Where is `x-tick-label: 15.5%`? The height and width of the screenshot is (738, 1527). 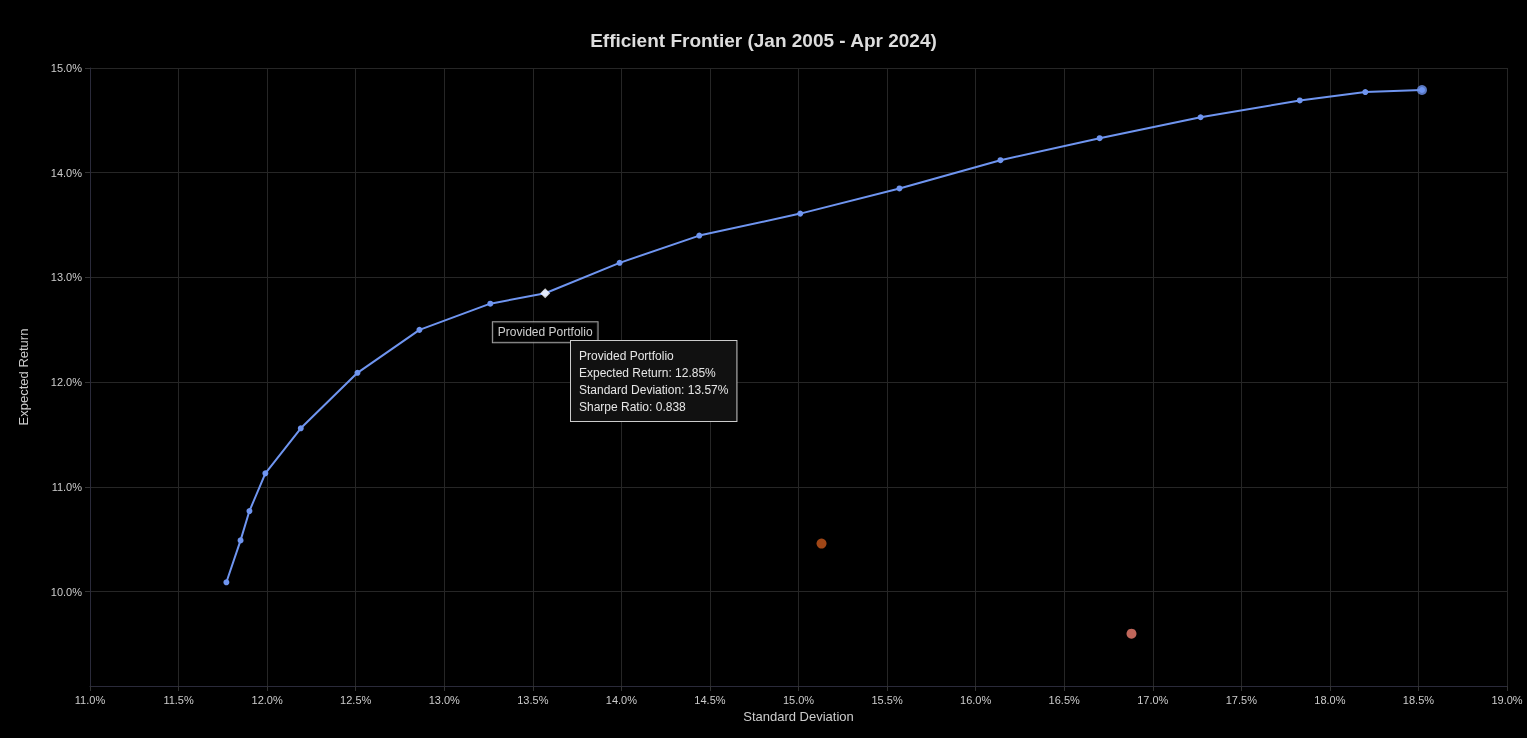 x-tick-label: 15.5% is located at coordinates (887, 699).